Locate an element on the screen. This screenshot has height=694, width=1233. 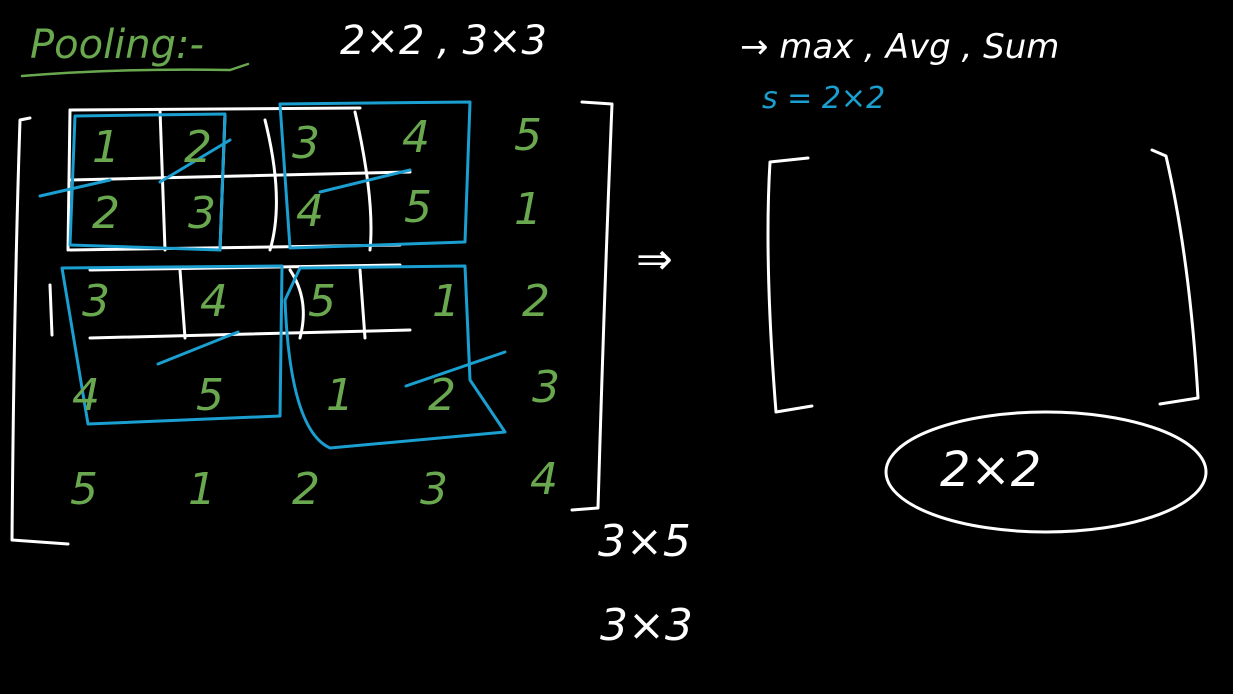
matrix-row-1: 1 2 3 4 5 is located at coordinates (317, 141).